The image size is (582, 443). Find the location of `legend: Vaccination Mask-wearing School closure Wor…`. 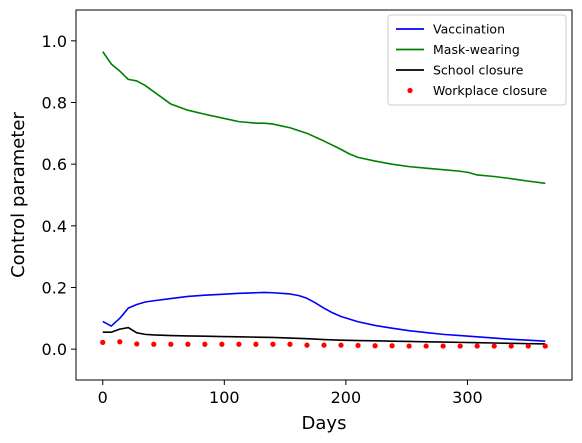

legend: Vaccination Mask-wearing School closure Wor… is located at coordinates (477, 60).